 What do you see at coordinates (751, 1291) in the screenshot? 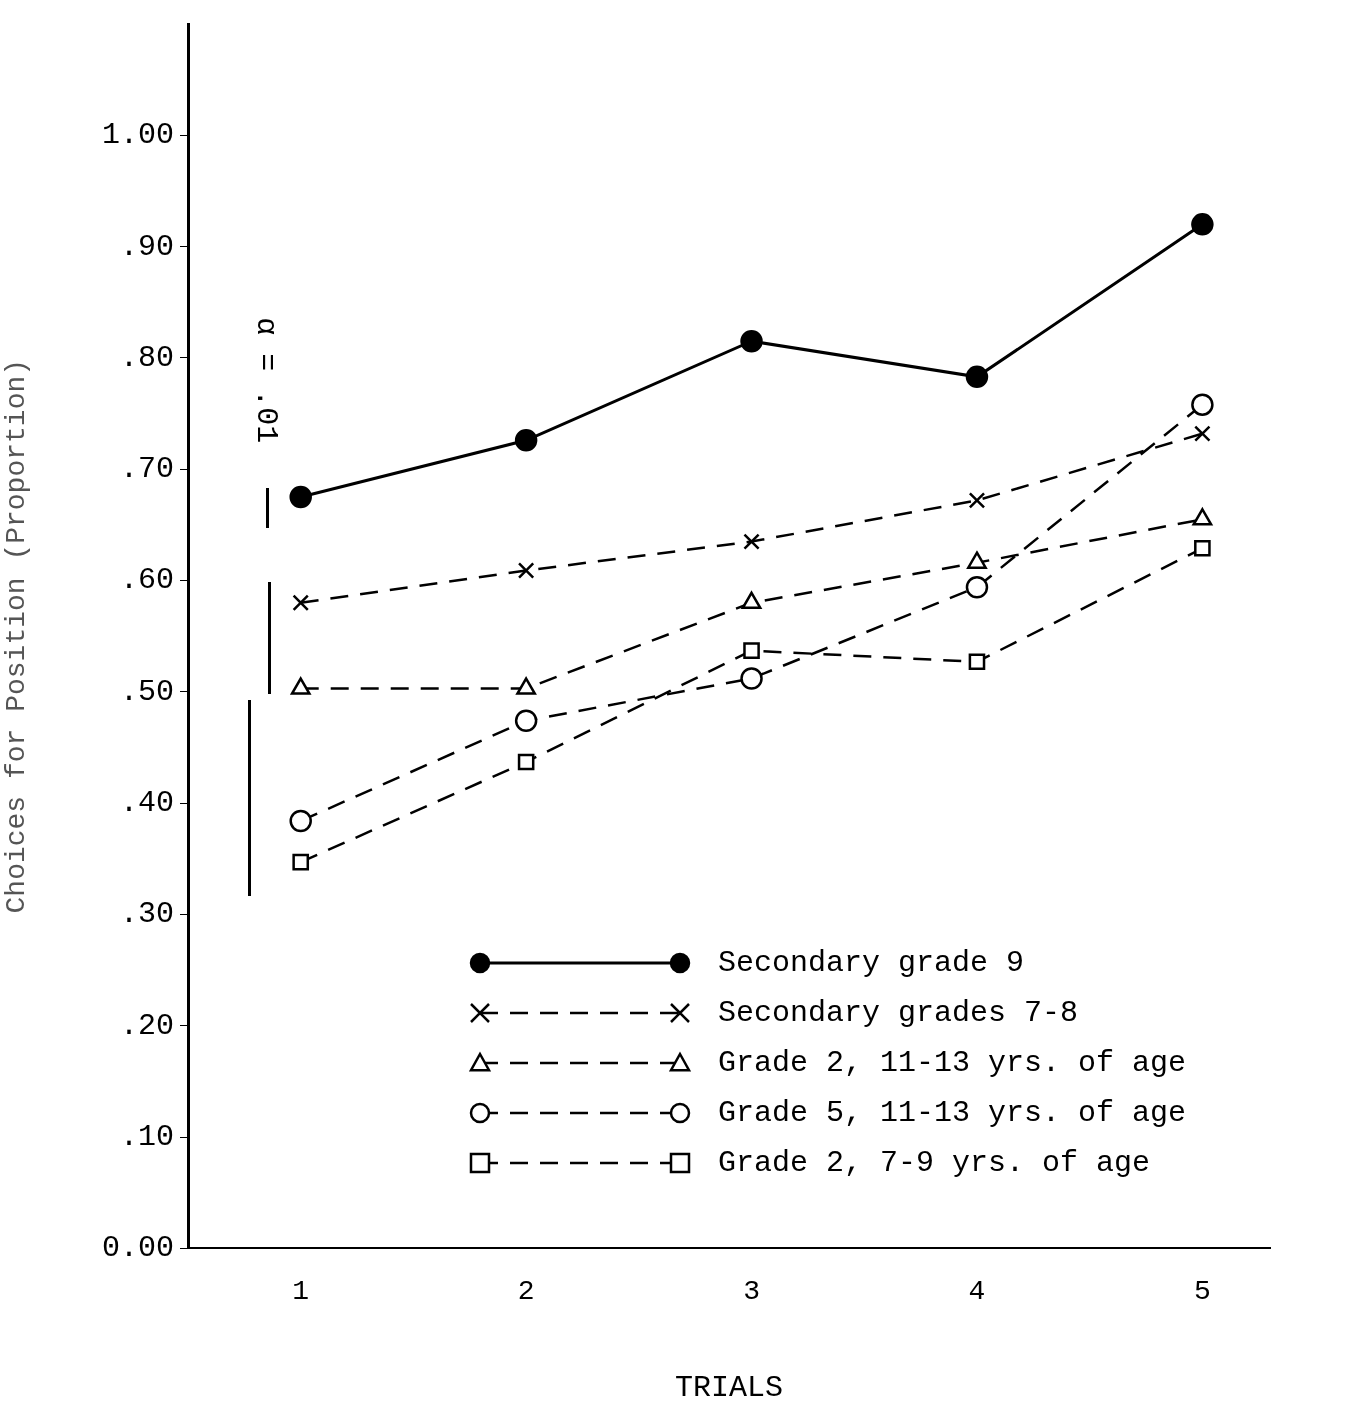
I see `x-tick-label: 3` at bounding box center [751, 1291].